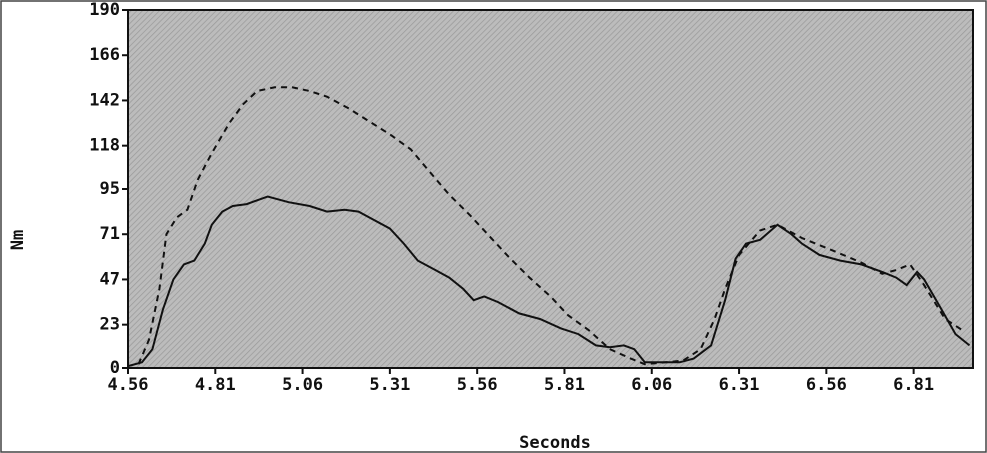 The image size is (987, 453). I want to click on y-tick-label: 0, so click(115, 368).